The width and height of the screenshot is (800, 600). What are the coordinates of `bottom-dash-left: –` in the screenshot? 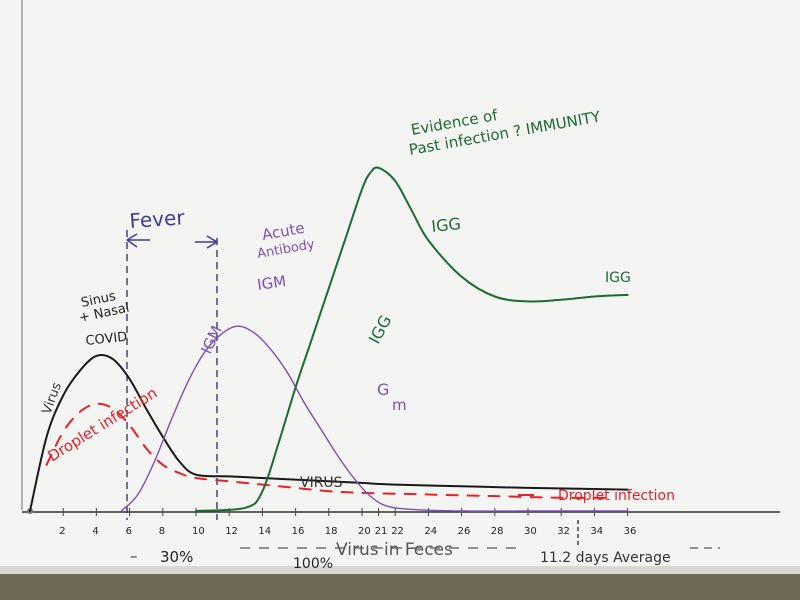 It's located at (134, 556).